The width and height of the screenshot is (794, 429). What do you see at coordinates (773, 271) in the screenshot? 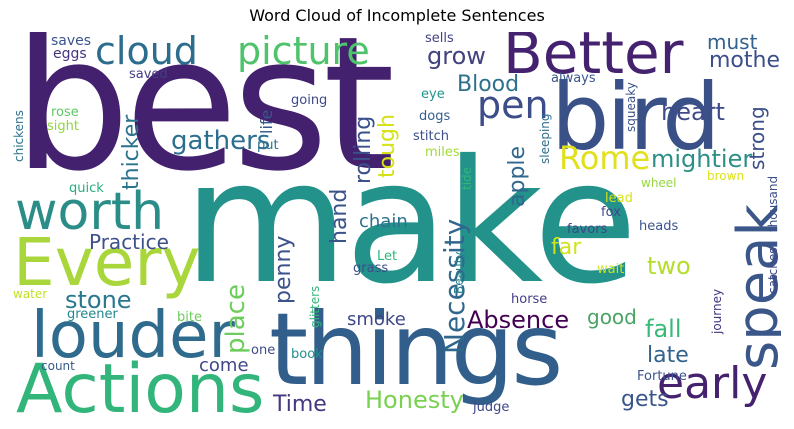
I see `word-catches: catches` at bounding box center [773, 271].